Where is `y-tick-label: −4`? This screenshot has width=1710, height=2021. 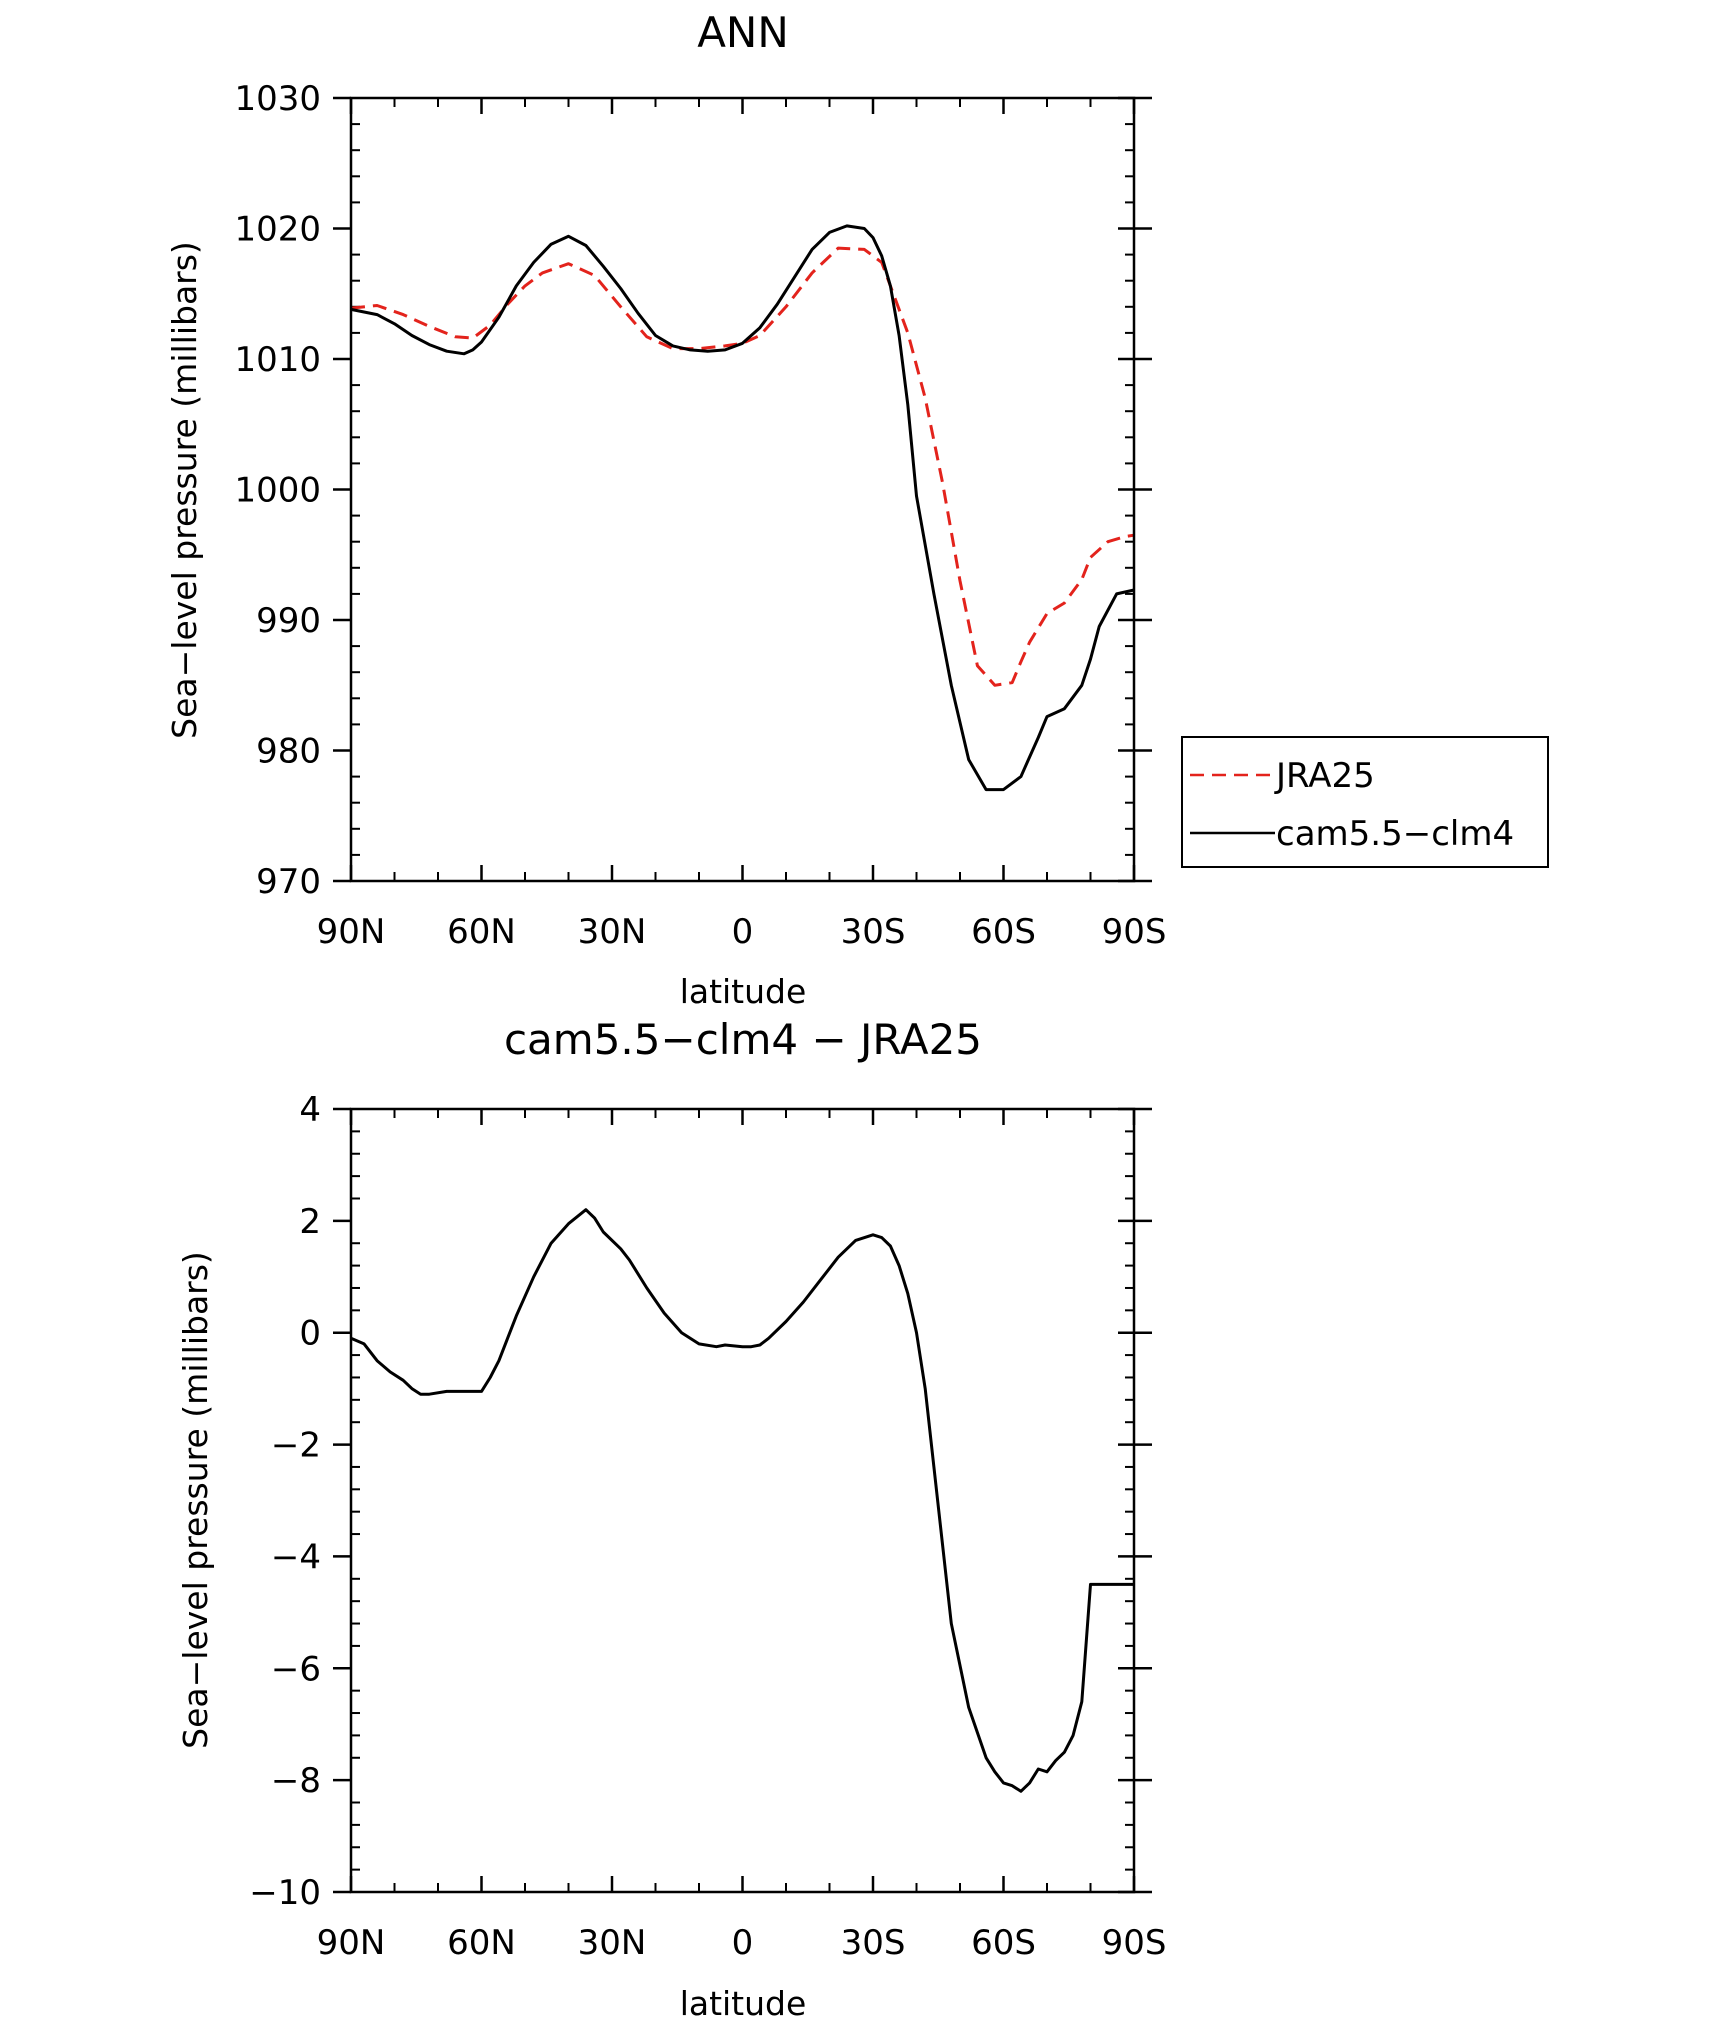
y-tick-label: −4 is located at coordinates (296, 1557).